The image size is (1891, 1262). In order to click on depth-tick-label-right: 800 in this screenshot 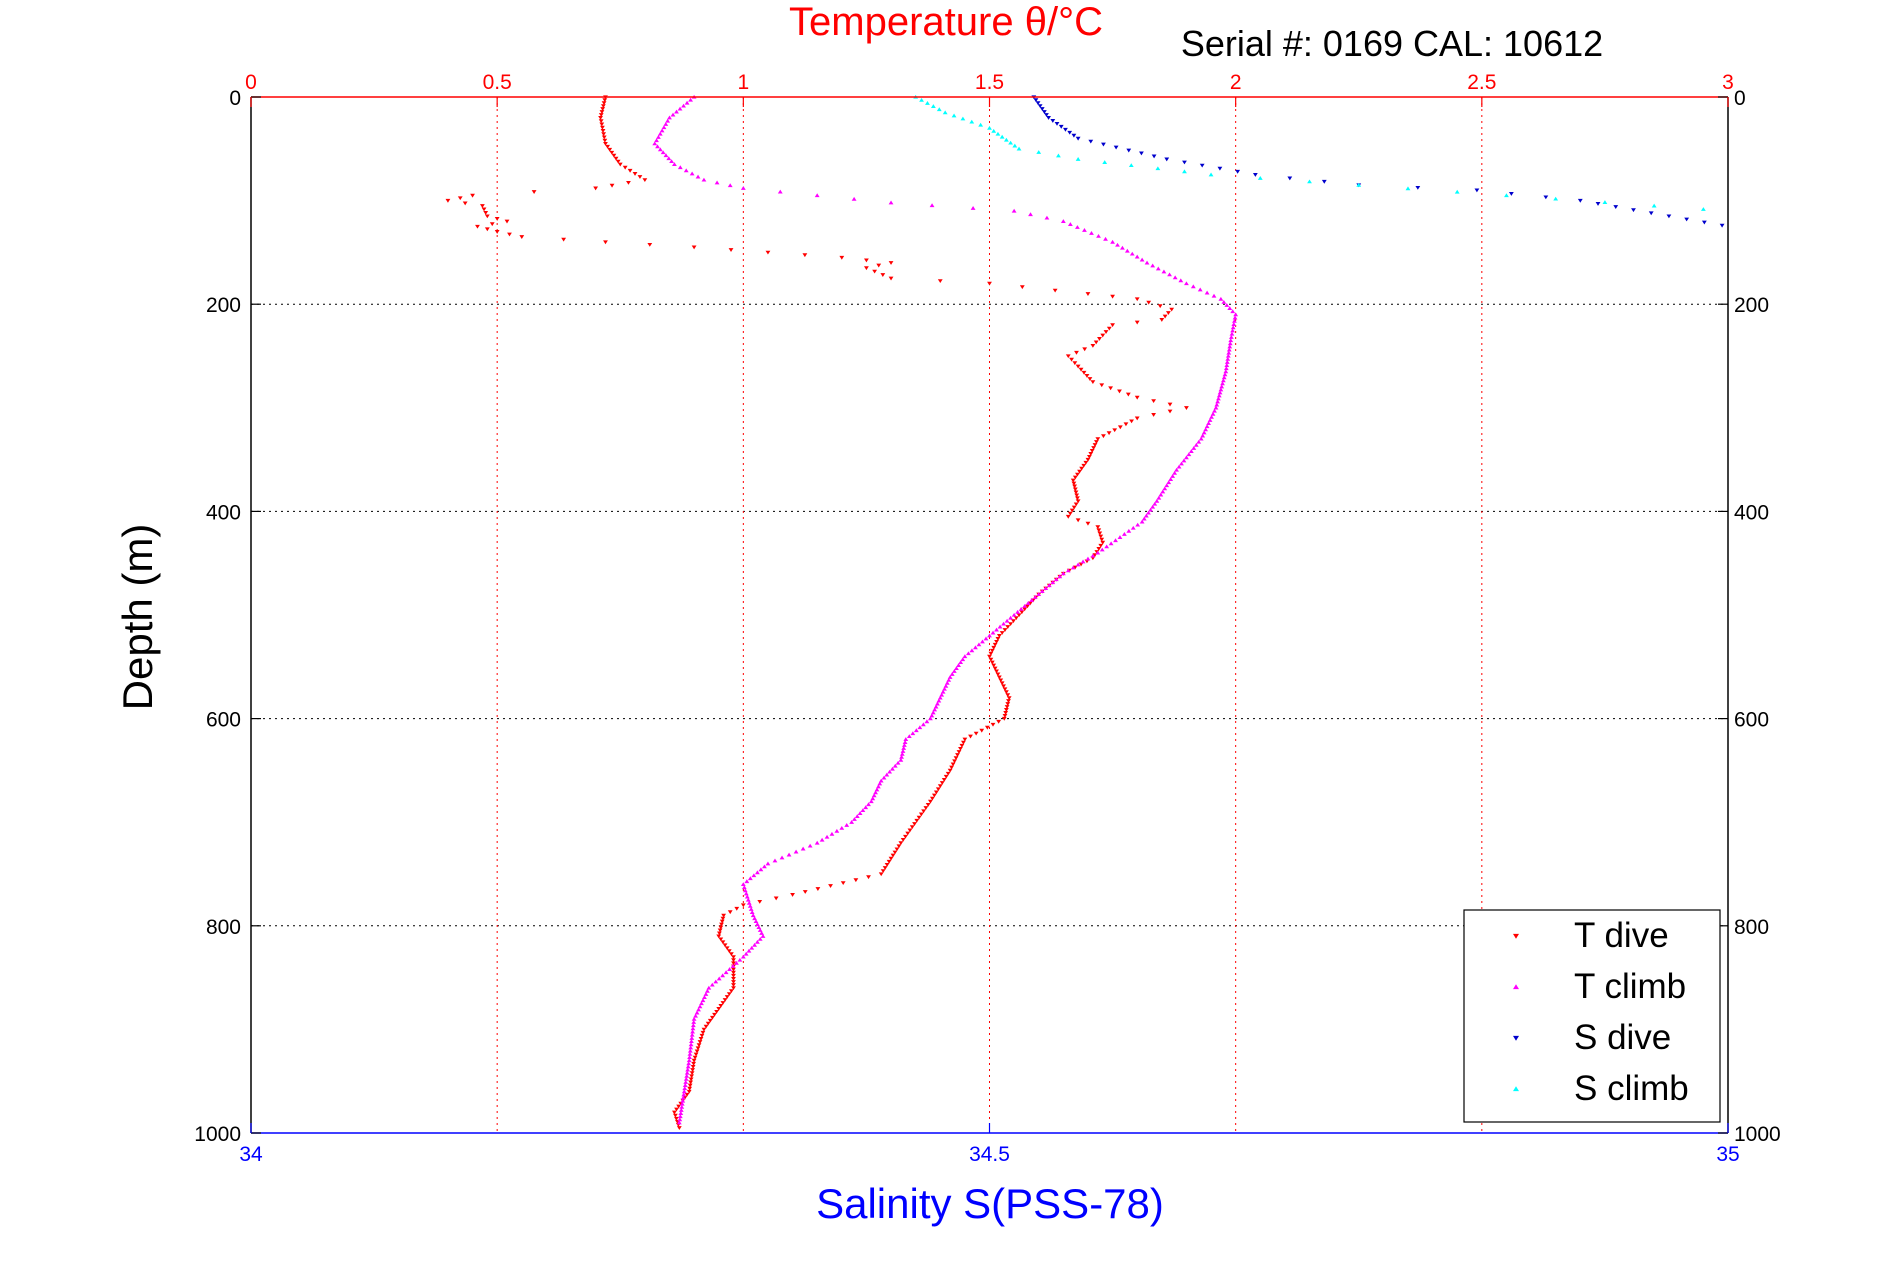, I will do `click(1751, 927)`.